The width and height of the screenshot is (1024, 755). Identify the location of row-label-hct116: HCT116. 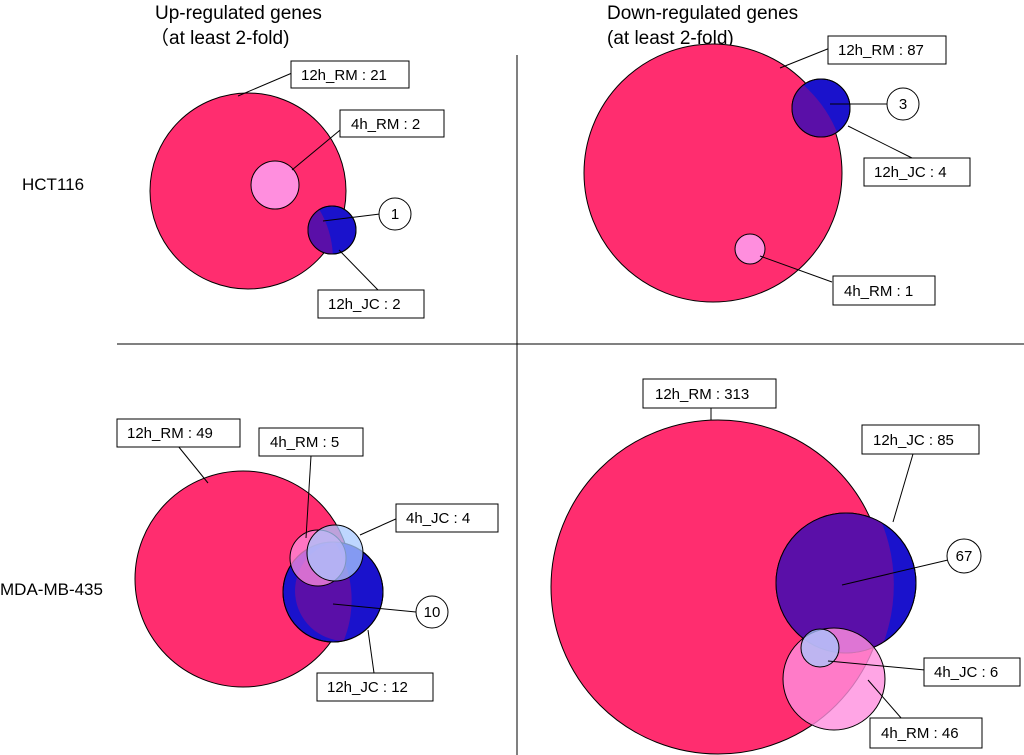
(53, 184).